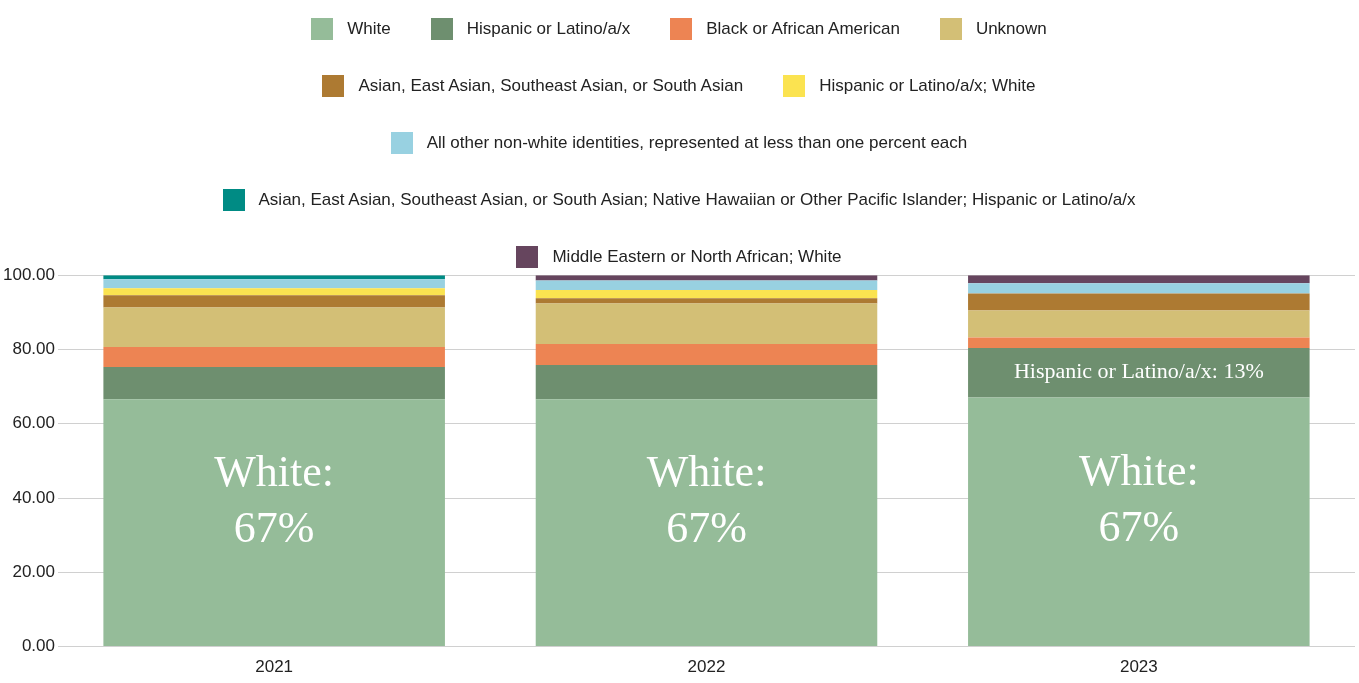 Image resolution: width=1359 pixels, height=683 pixels. I want to click on legend-label: All other non-white identities, represented at less than one percent each, so click(697, 142).